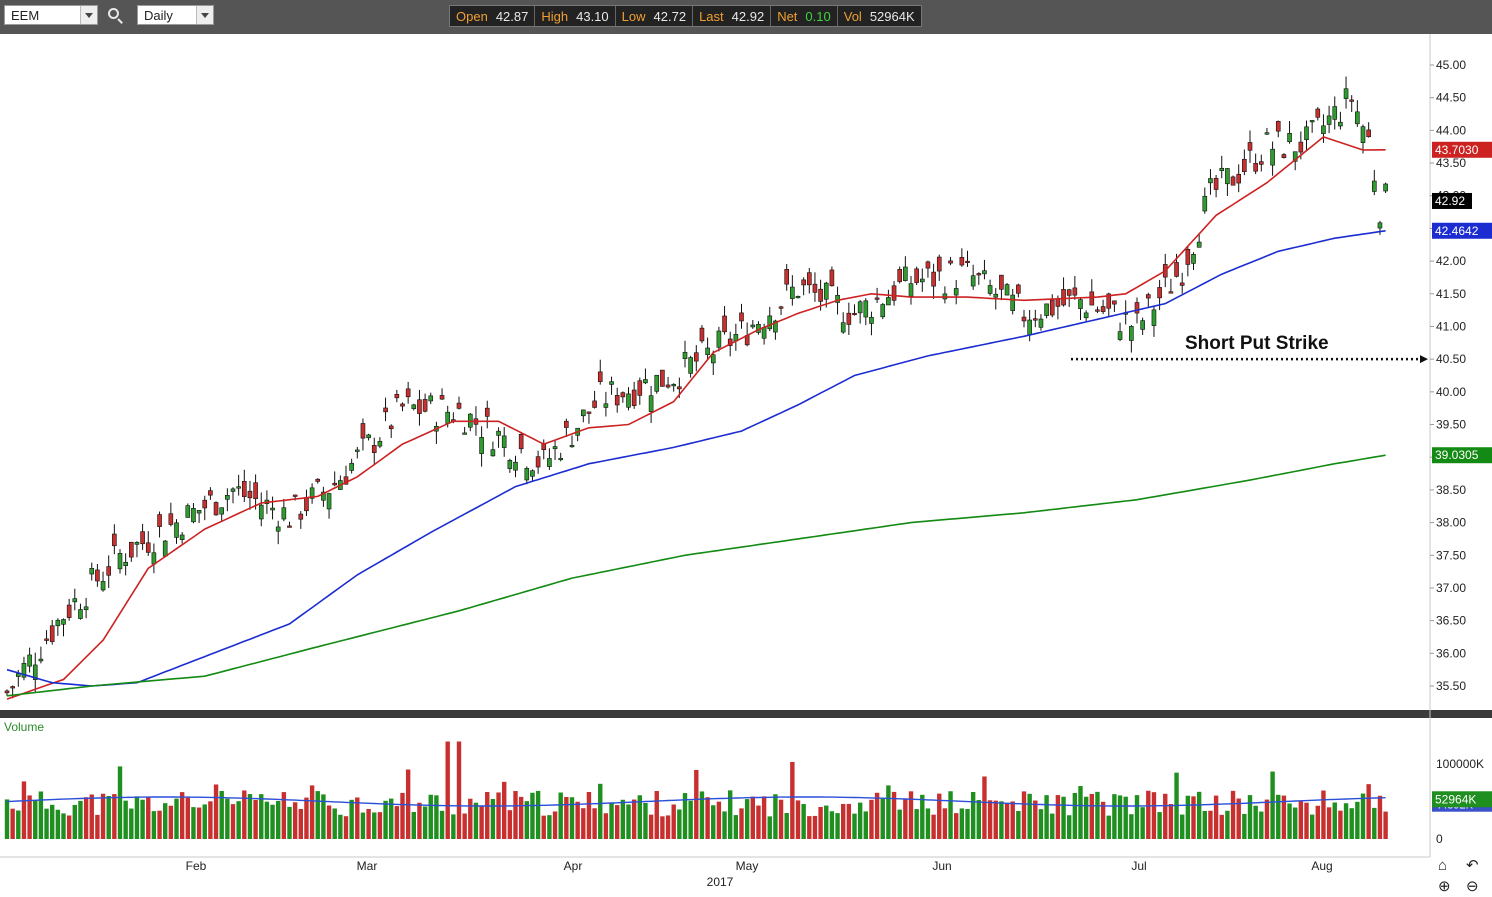 The width and height of the screenshot is (1492, 897). Describe the element at coordinates (892, 16) in the screenshot. I see `quote-value: 52964K` at that location.